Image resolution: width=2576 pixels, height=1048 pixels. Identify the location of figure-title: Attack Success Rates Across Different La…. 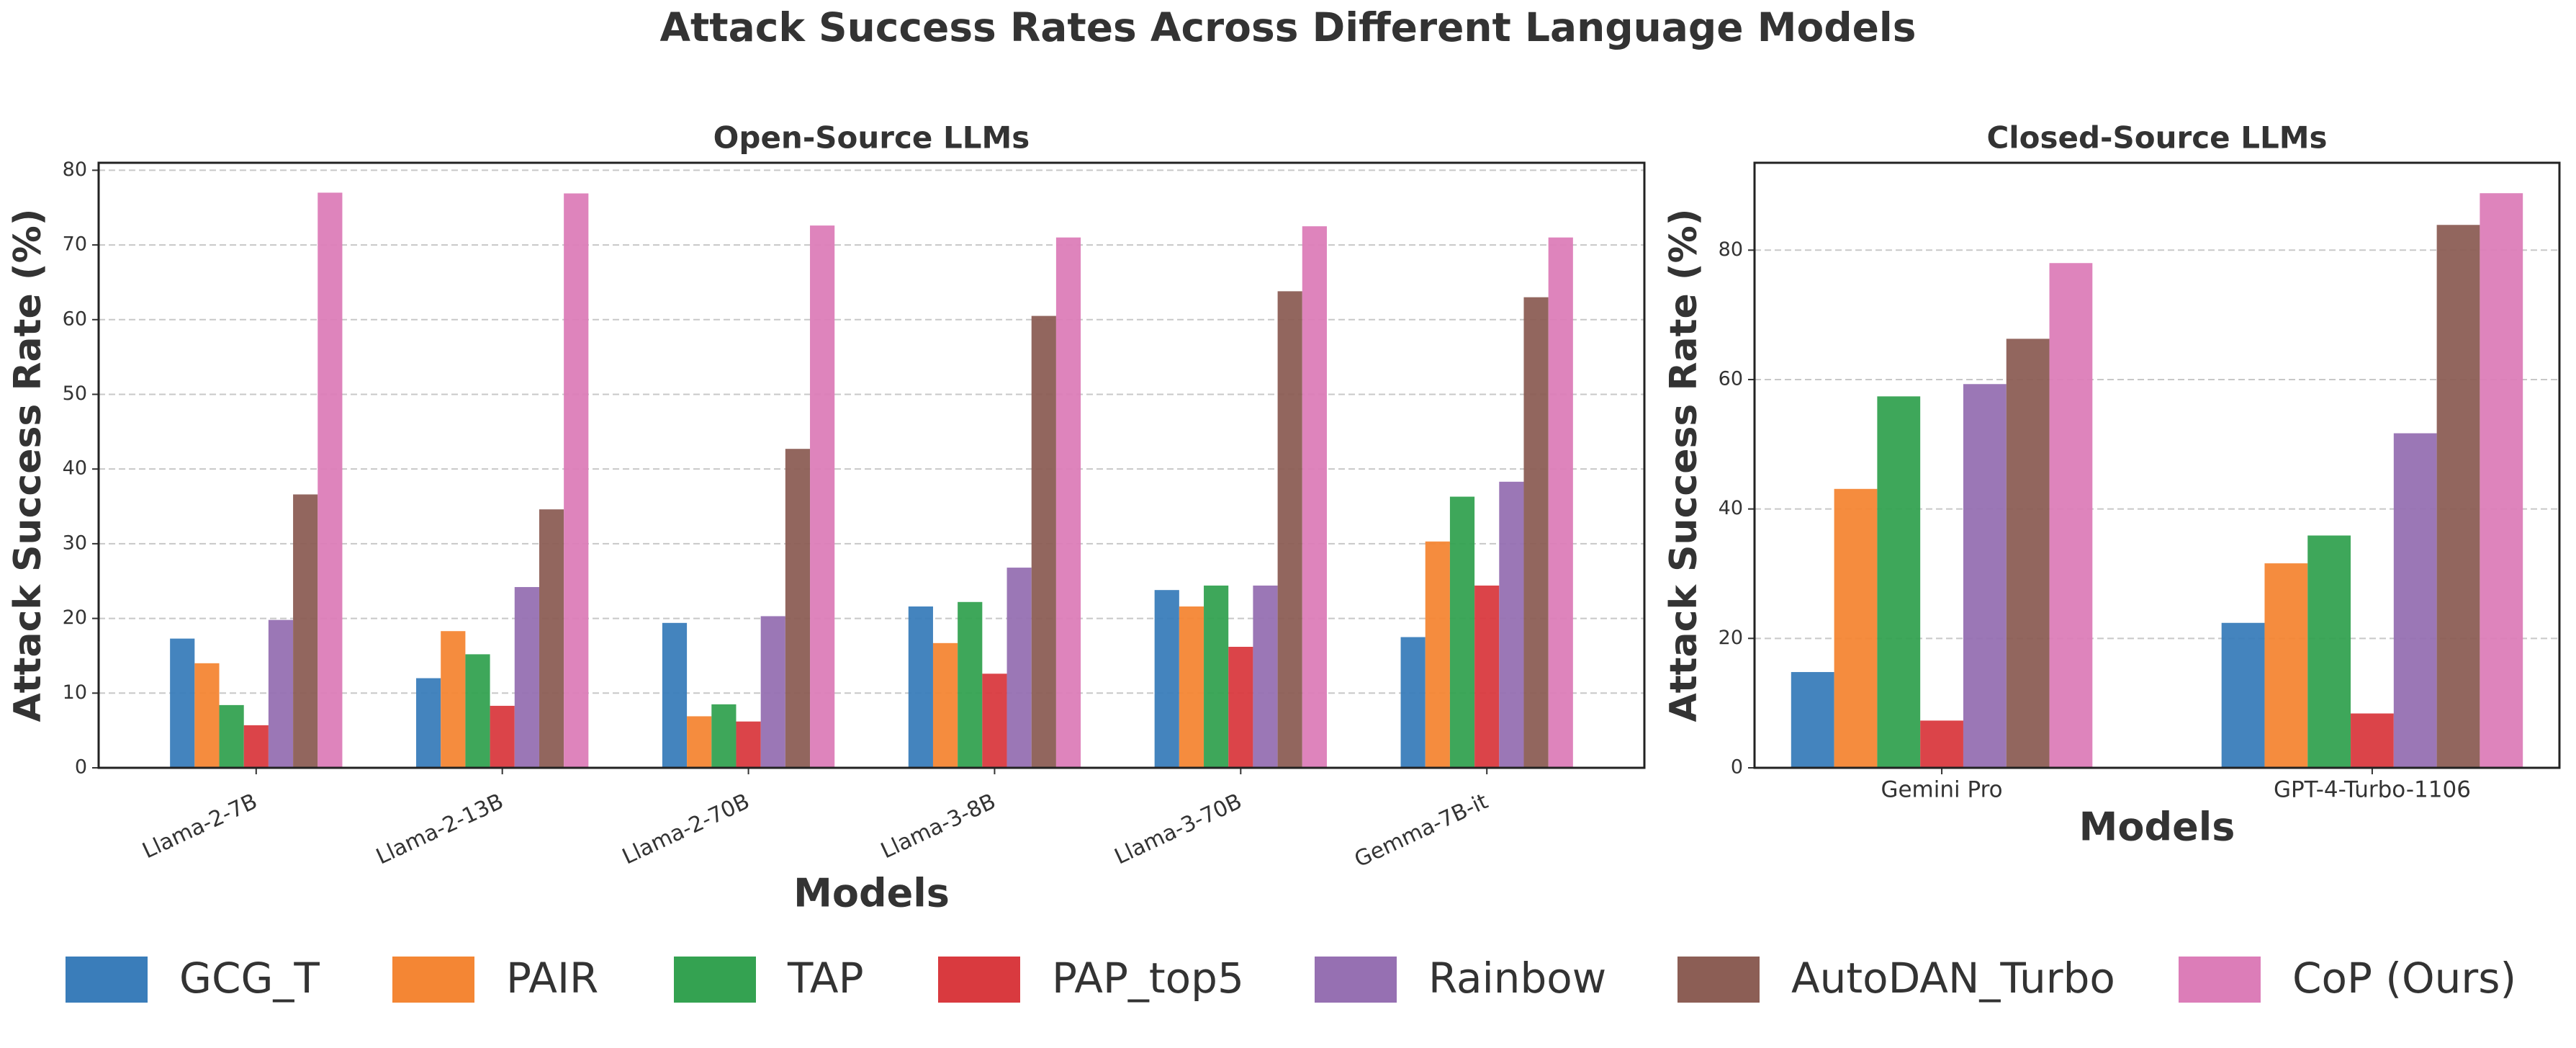
(1287, 27).